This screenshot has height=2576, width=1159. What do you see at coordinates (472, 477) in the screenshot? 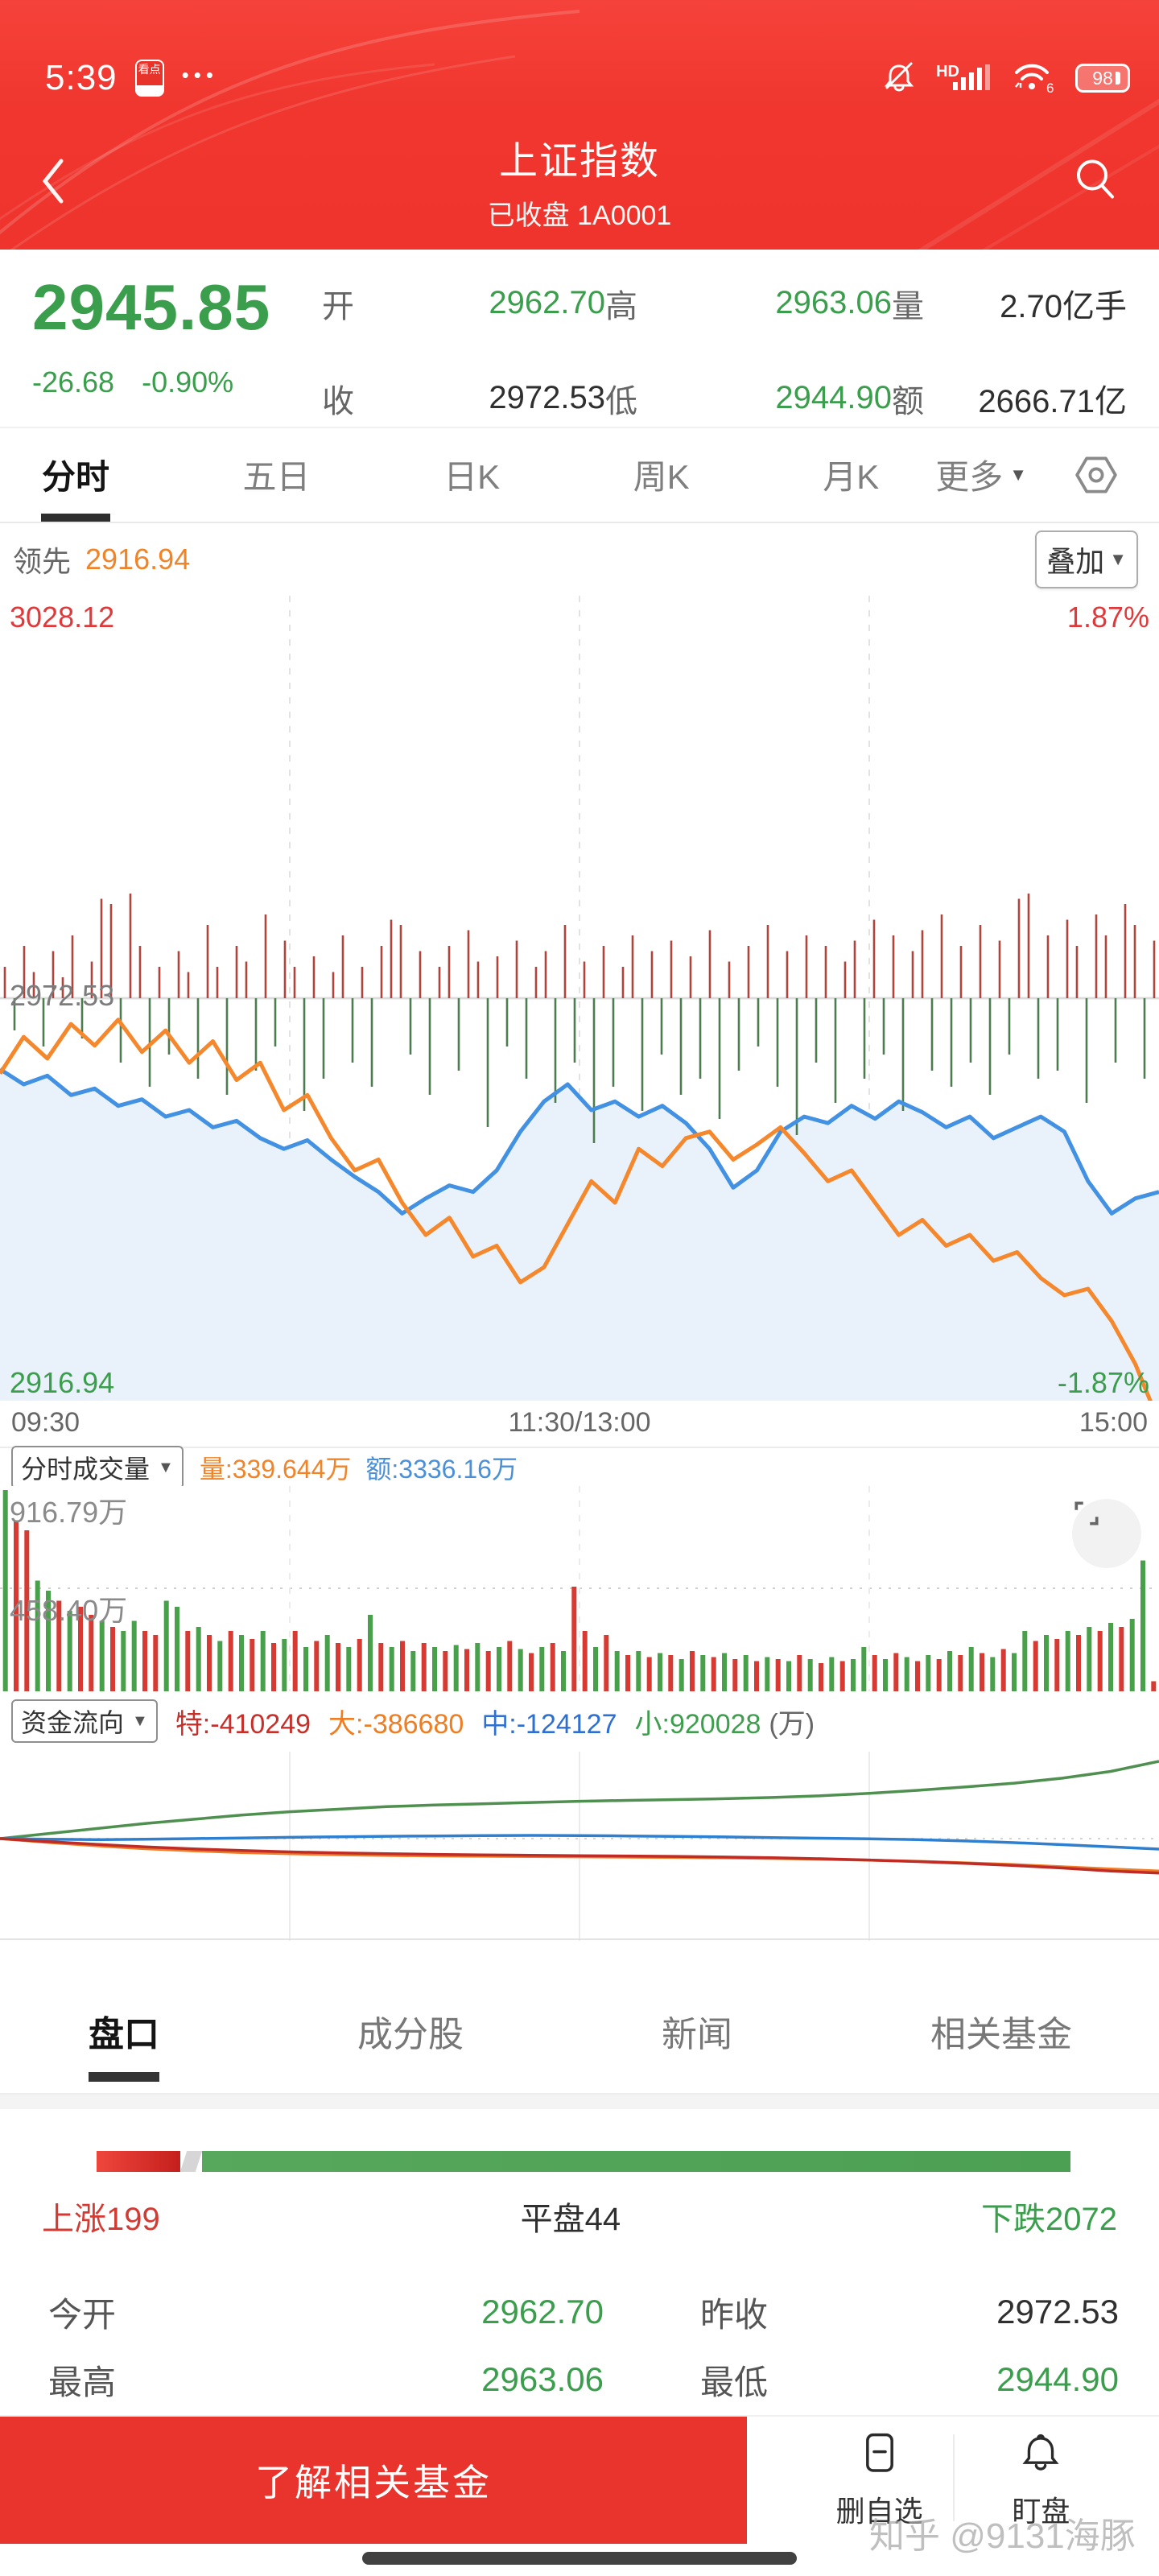
I see `period-tab-3: 日K` at bounding box center [472, 477].